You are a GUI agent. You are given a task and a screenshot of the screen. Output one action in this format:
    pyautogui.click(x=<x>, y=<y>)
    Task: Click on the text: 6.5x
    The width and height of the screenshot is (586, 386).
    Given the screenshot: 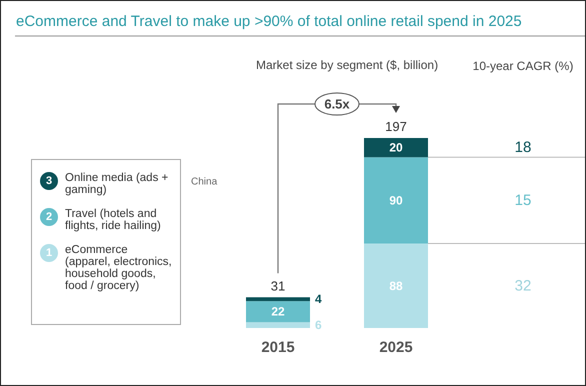 What is the action you would take?
    pyautogui.click(x=337, y=104)
    